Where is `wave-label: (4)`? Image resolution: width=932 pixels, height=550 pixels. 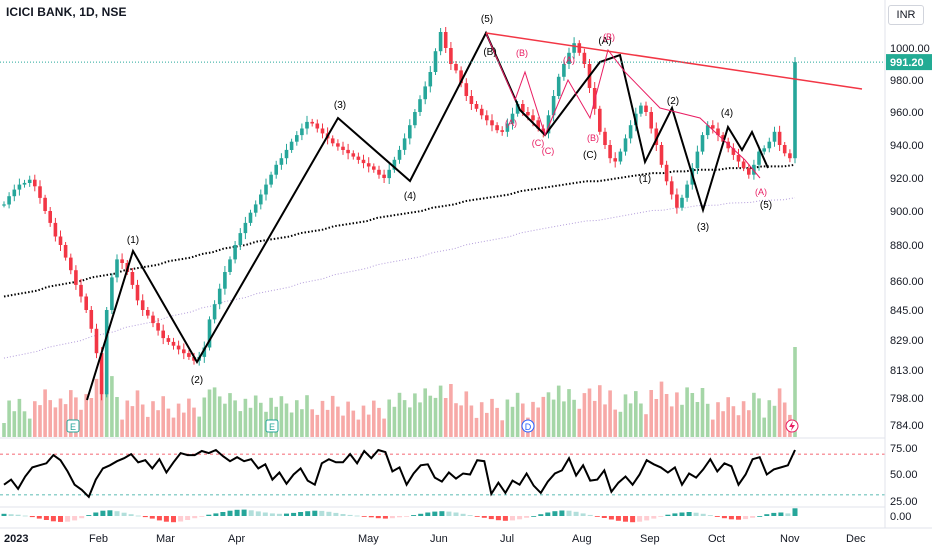 wave-label: (4) is located at coordinates (727, 113).